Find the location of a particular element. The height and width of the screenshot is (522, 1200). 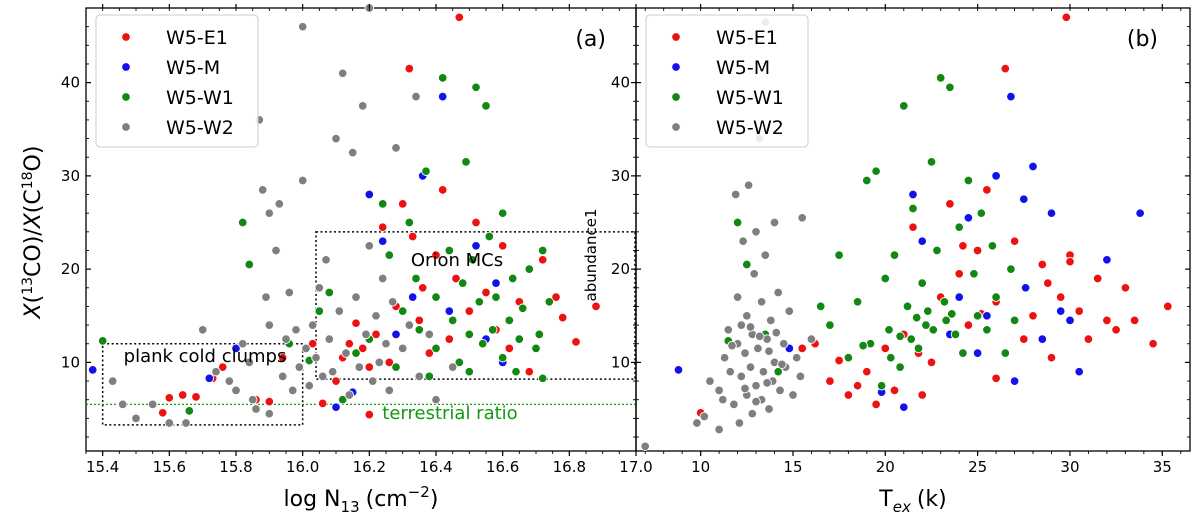

x-tick-label: 15 is located at coordinates (792, 467).